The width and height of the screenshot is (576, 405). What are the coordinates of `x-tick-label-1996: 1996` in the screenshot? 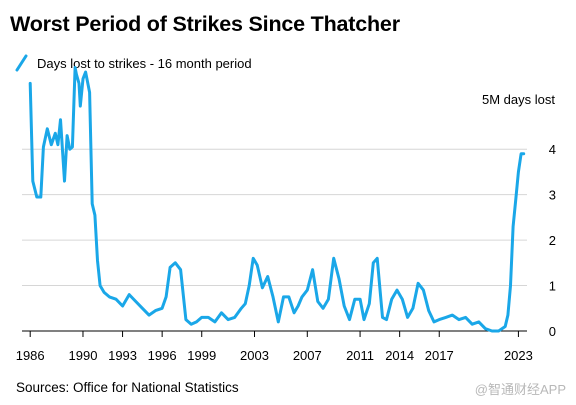 It's located at (162, 355).